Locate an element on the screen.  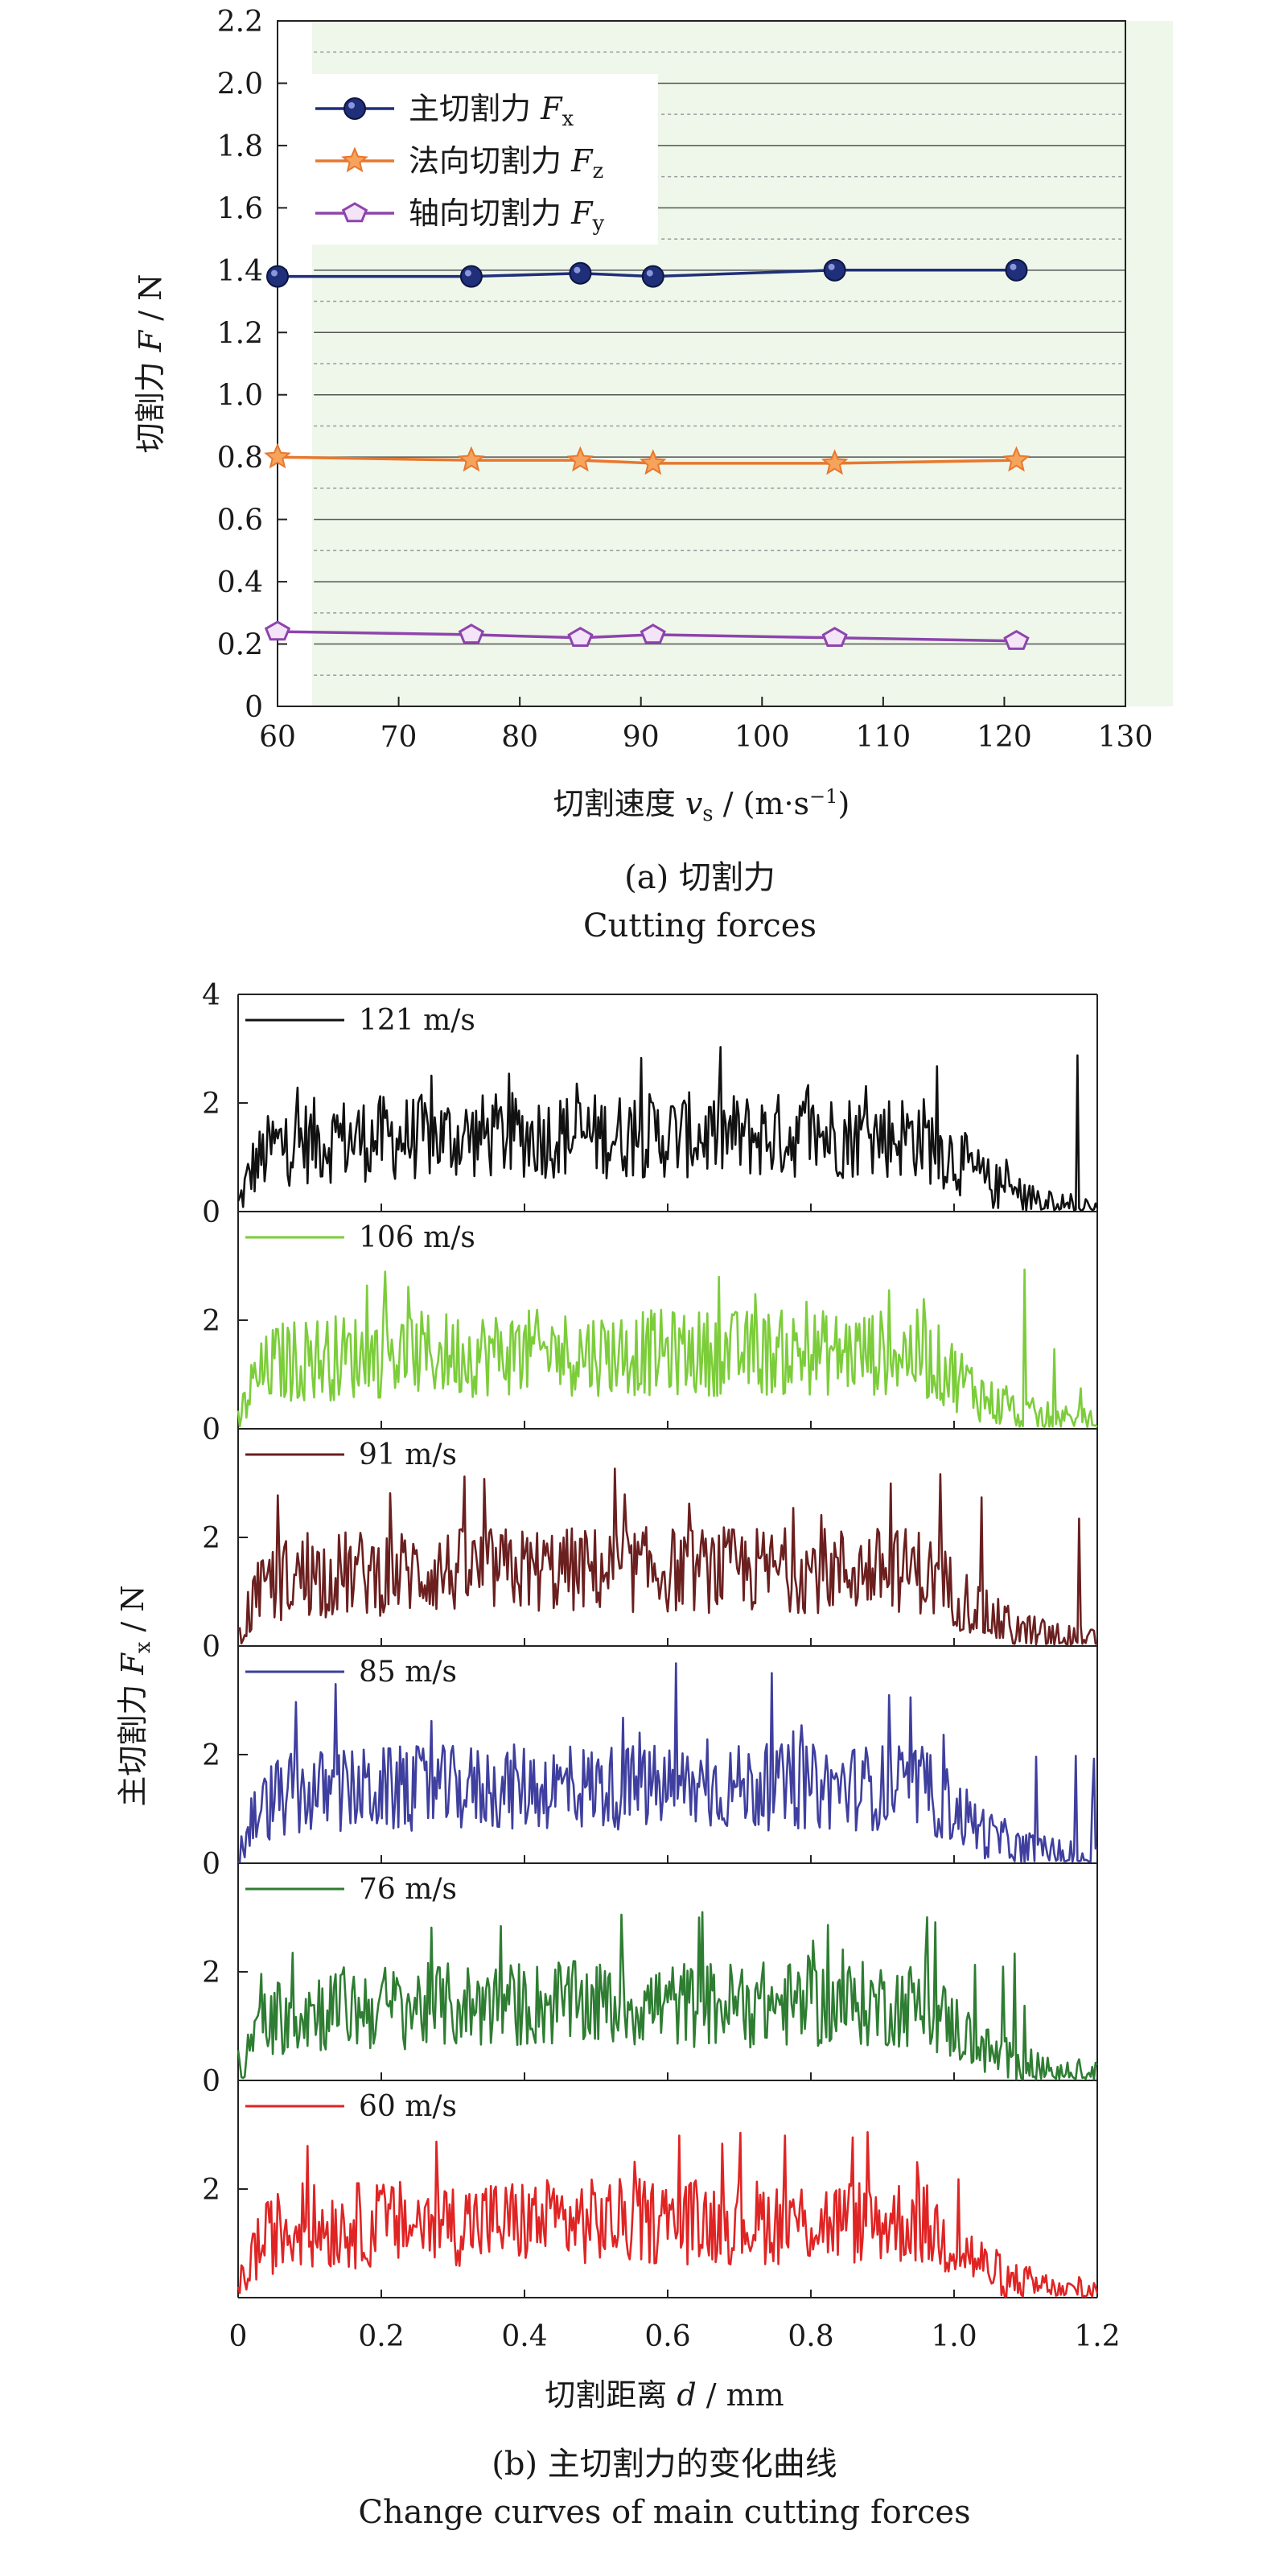
x-tick-label-b: 0.4 is located at coordinates (524, 2336).